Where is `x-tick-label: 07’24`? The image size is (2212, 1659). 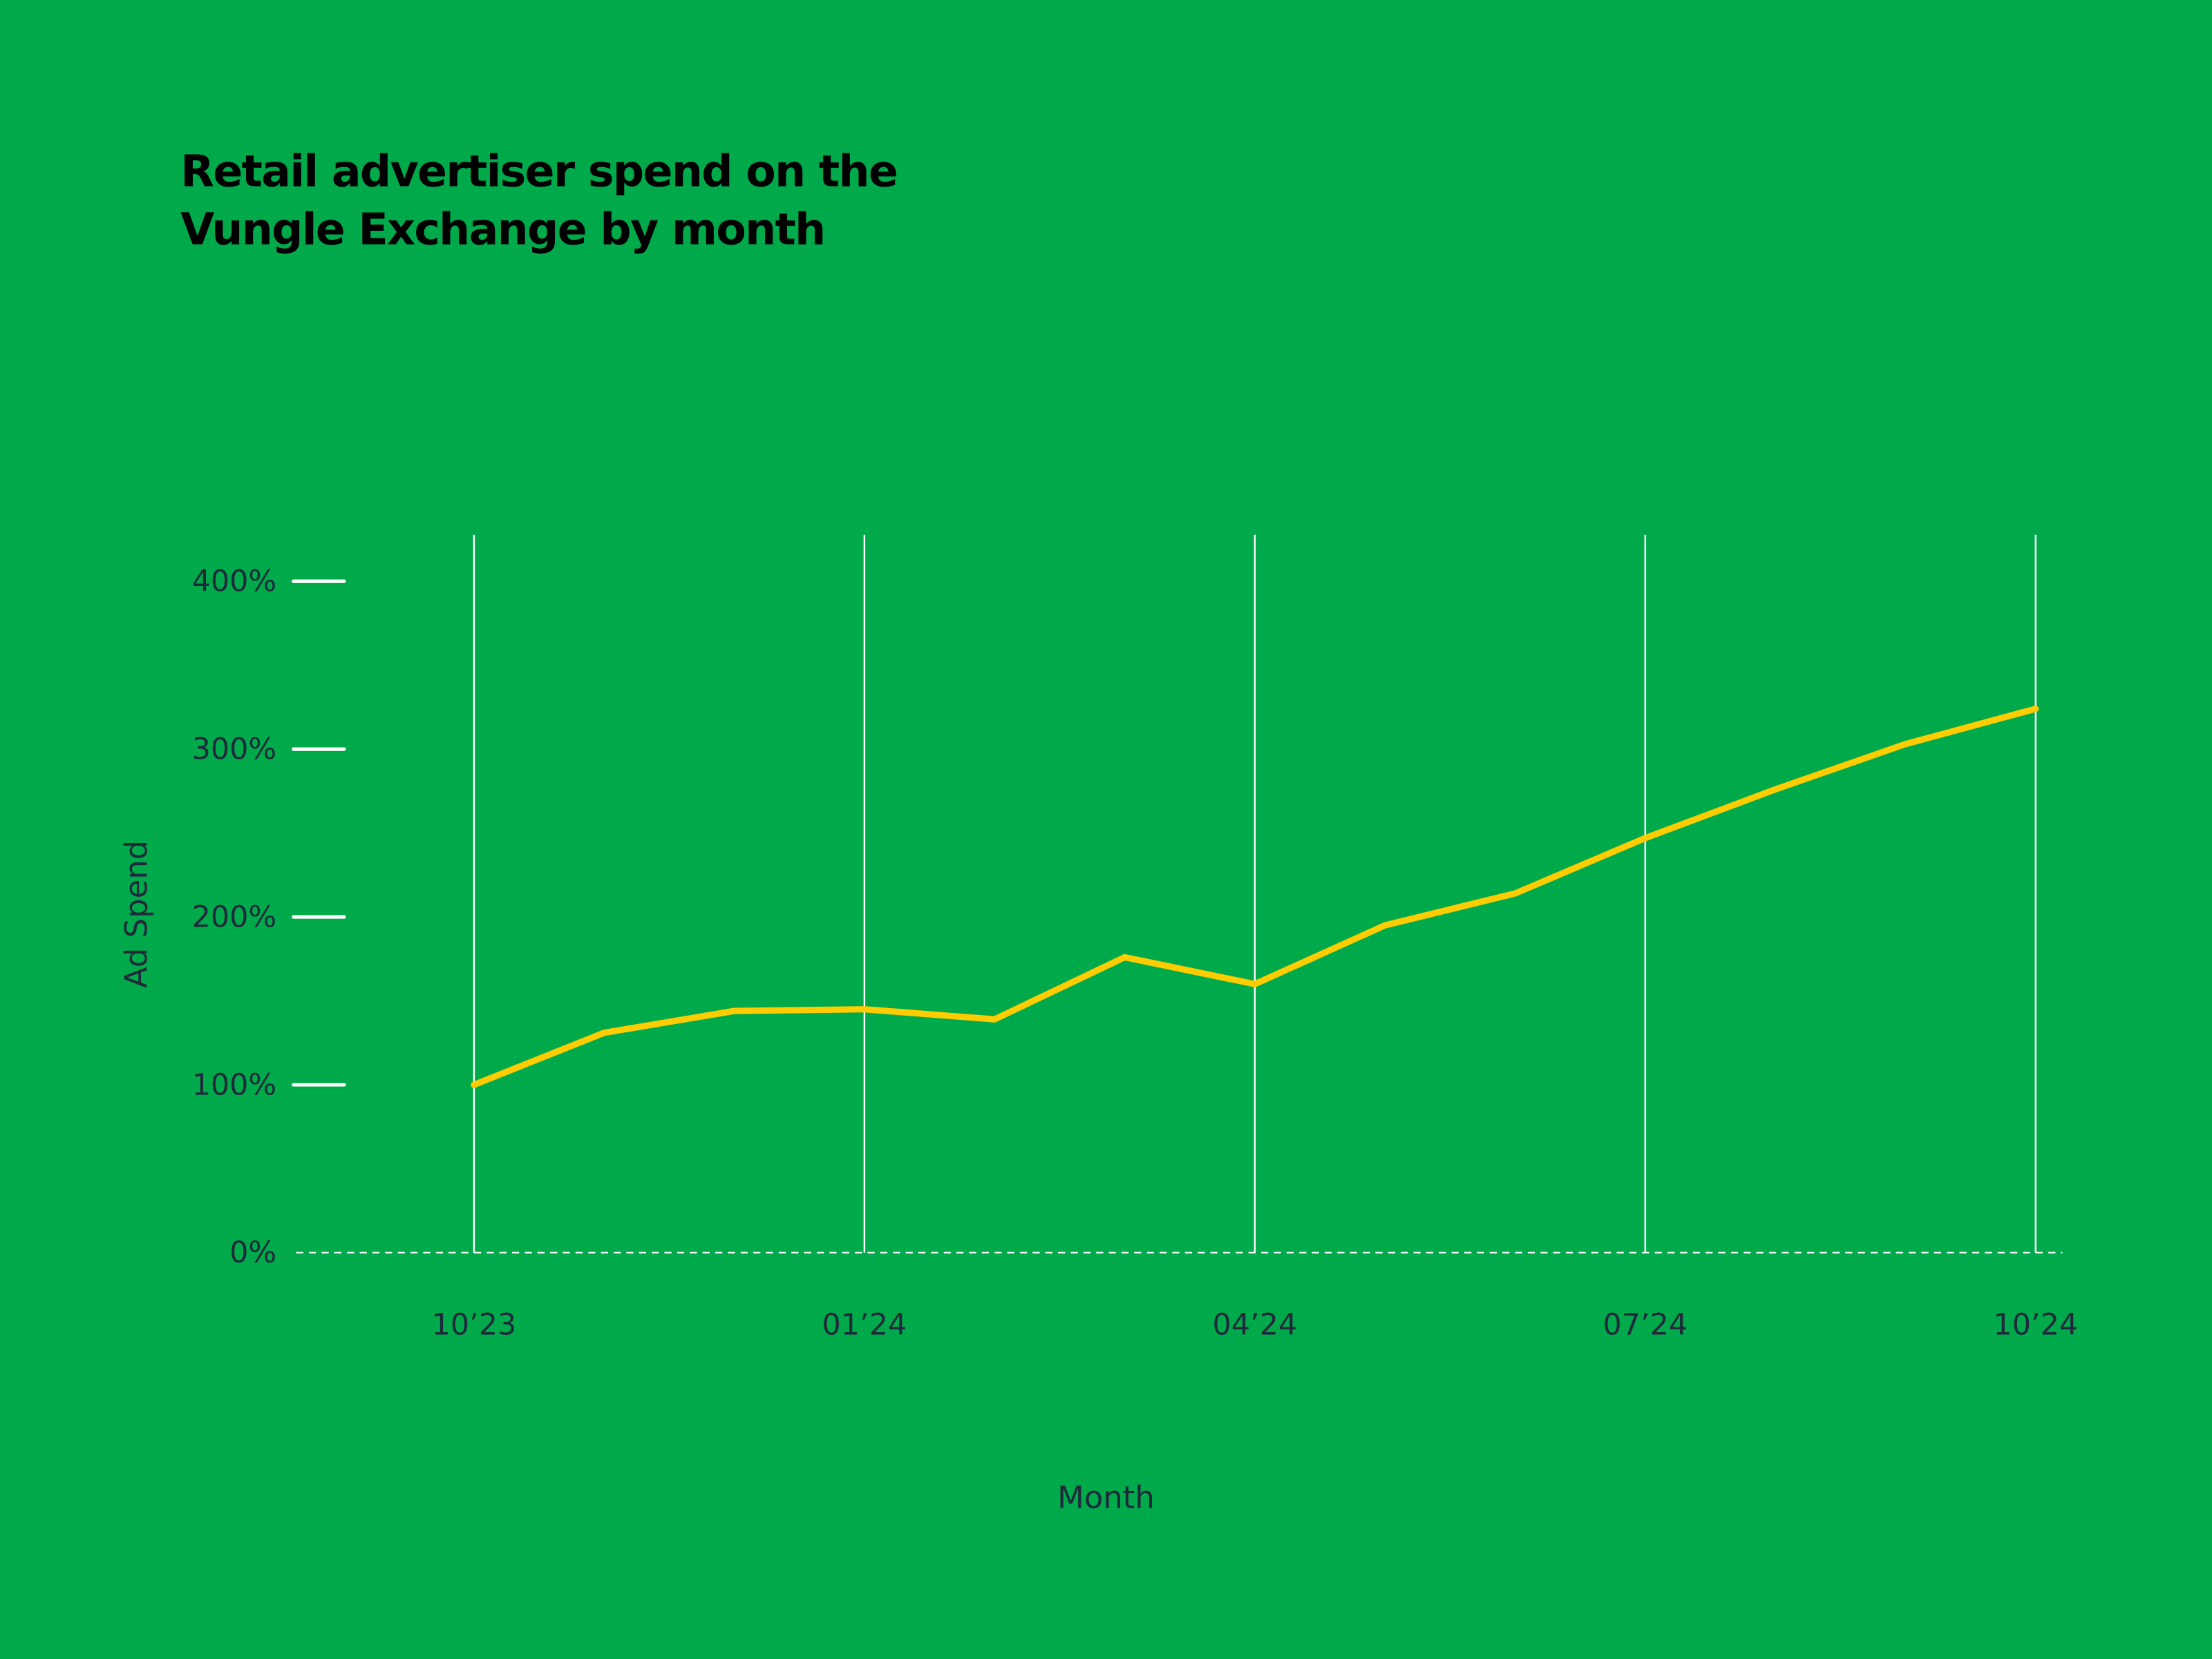
x-tick-label: 07’24 is located at coordinates (1645, 1325).